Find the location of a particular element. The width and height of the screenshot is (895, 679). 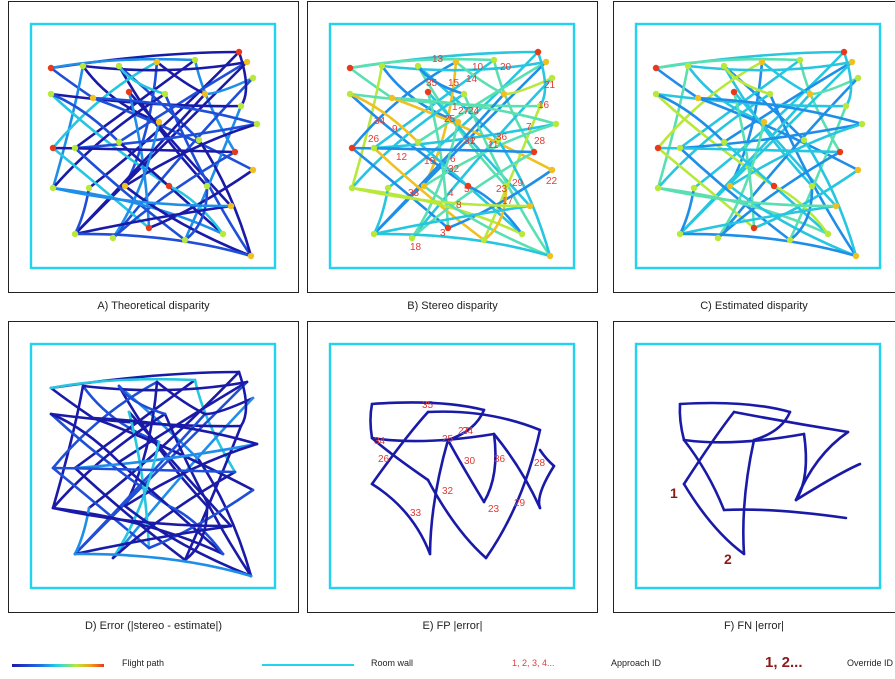

approach-id-label: 14 is located at coordinates (472, 79).